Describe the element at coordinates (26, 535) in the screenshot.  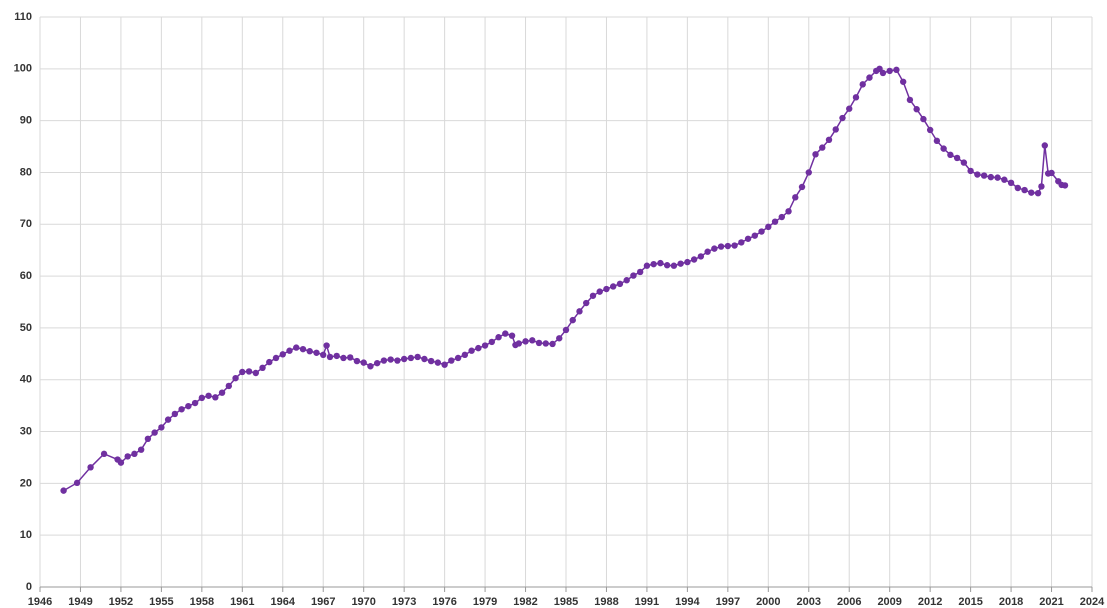
I see `y-tick-label: 10` at that location.